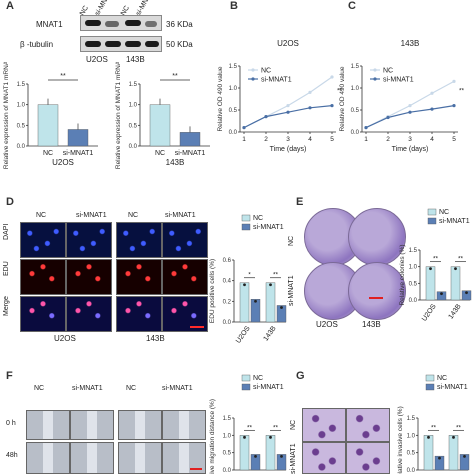 The image size is (474, 474). I want to click on x-tick-label: 2, so click(266, 139).